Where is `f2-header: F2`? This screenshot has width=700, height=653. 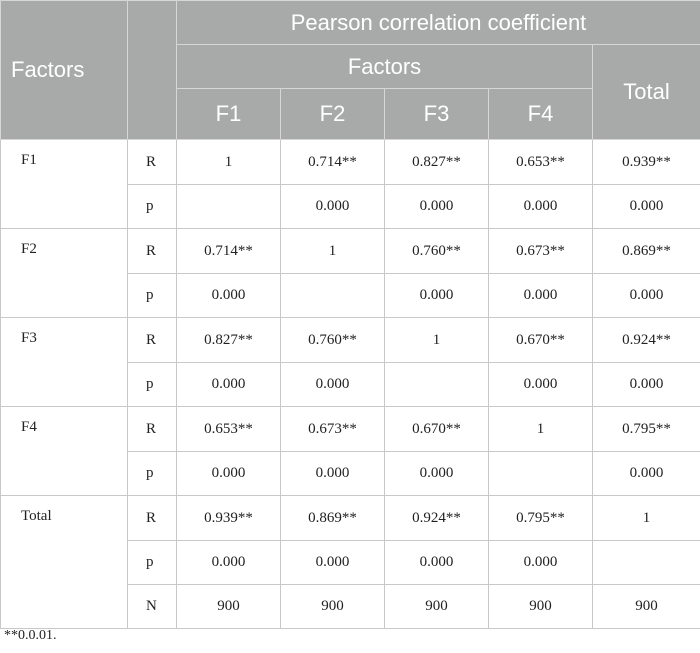 f2-header: F2 is located at coordinates (332, 114).